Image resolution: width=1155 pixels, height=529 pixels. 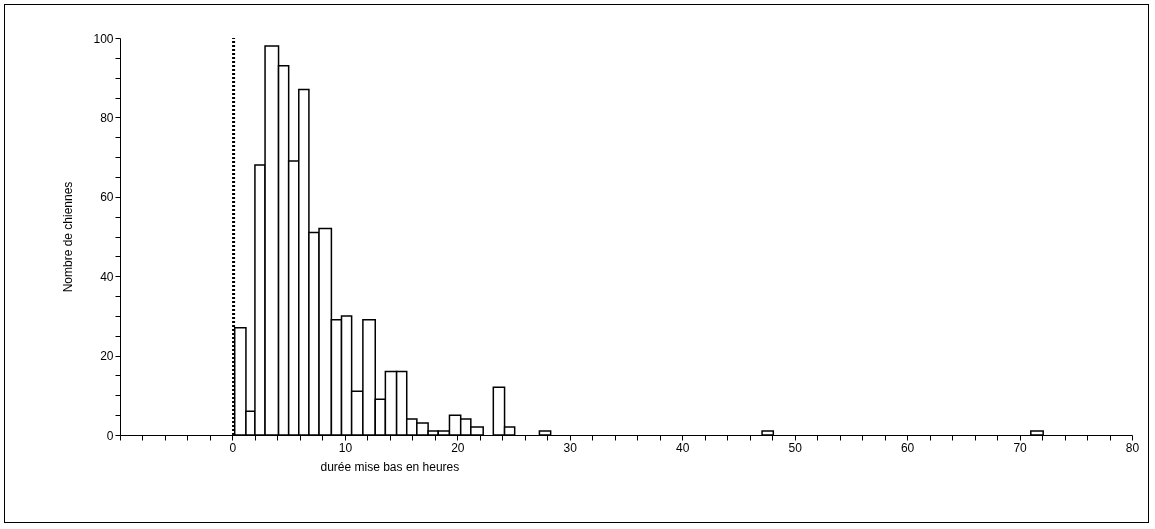 What do you see at coordinates (390, 466) in the screenshot?
I see `x-axis-title: durée mise bas en heures` at bounding box center [390, 466].